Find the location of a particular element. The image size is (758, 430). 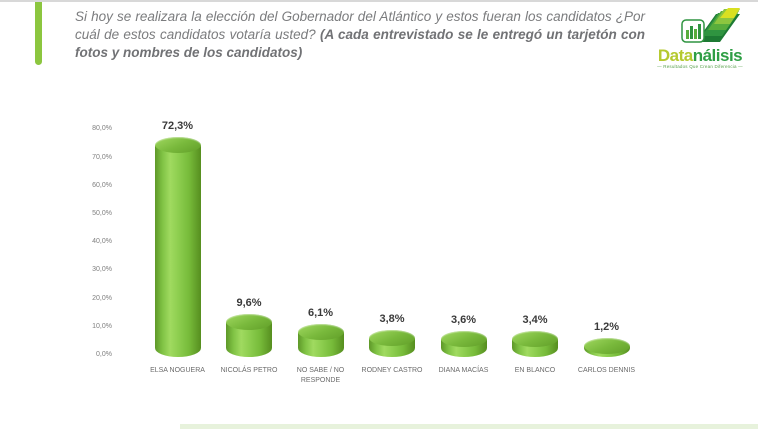

bar-value-label: 72,3% is located at coordinates (177, 126).